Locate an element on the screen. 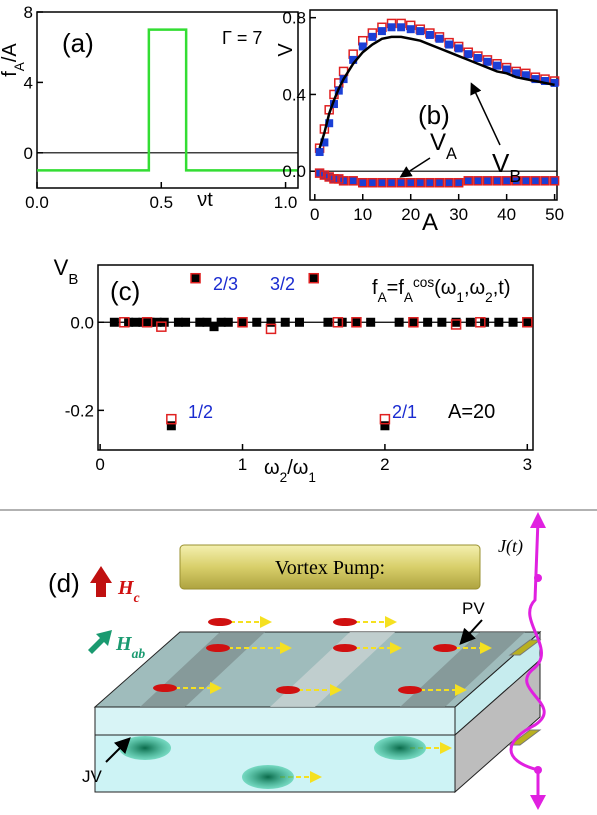  vortices is located at coordinates (333, 699).